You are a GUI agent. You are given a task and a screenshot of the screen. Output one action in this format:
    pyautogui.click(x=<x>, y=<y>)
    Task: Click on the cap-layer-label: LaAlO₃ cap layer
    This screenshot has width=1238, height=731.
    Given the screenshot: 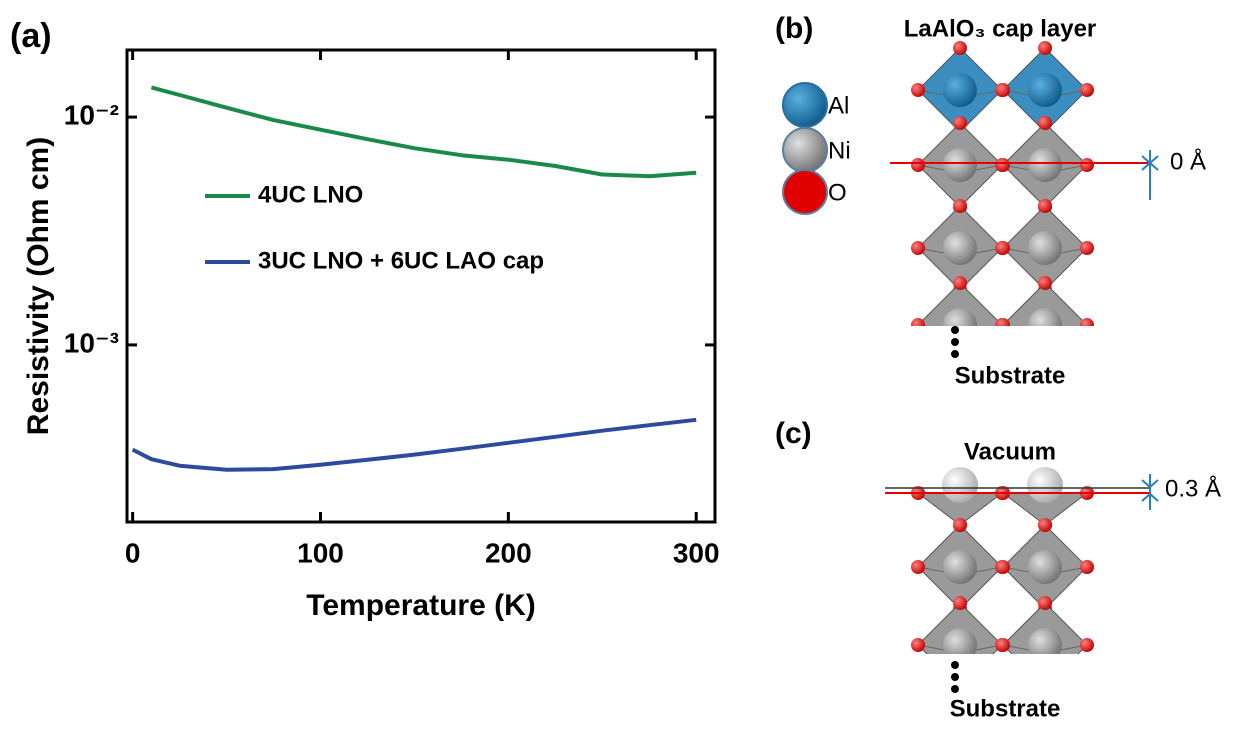 What is the action you would take?
    pyautogui.click(x=1000, y=28)
    